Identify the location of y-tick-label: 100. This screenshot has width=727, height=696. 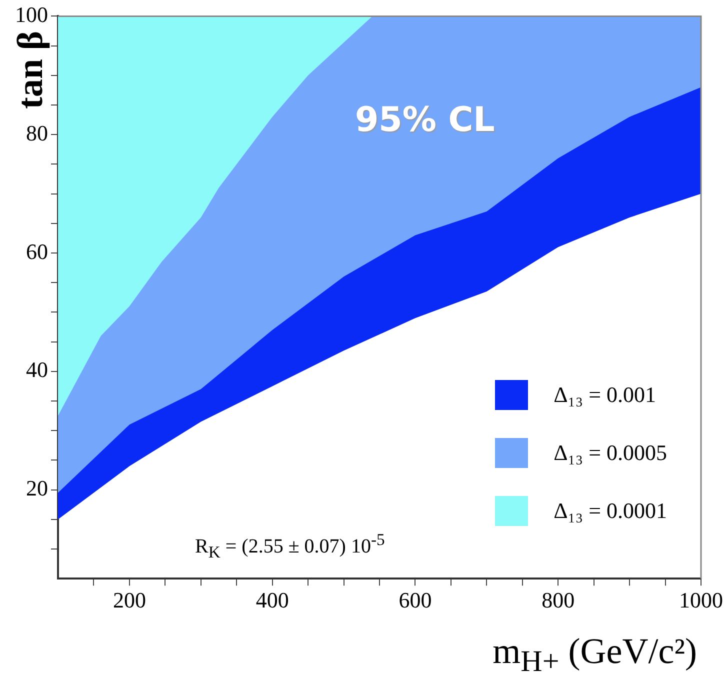
(31, 14).